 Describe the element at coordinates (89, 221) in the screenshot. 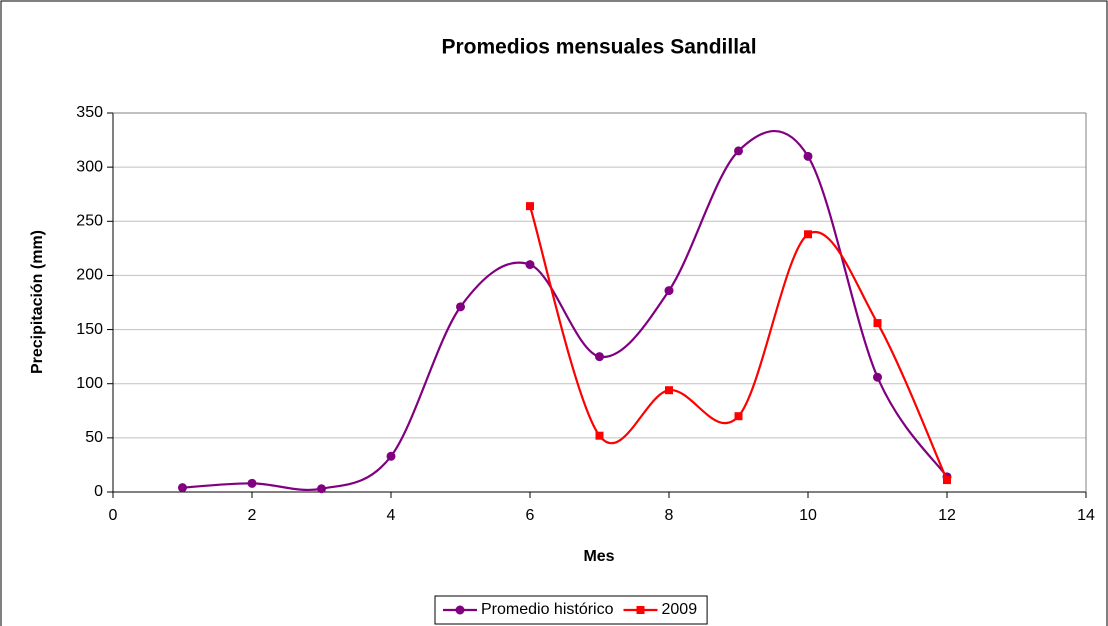

I see `y-tick-label: 250` at that location.